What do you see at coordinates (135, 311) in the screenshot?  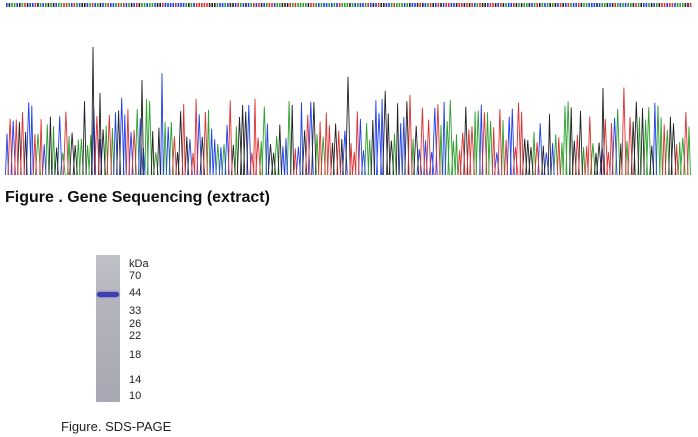 I see `marker-label: 33` at bounding box center [135, 311].